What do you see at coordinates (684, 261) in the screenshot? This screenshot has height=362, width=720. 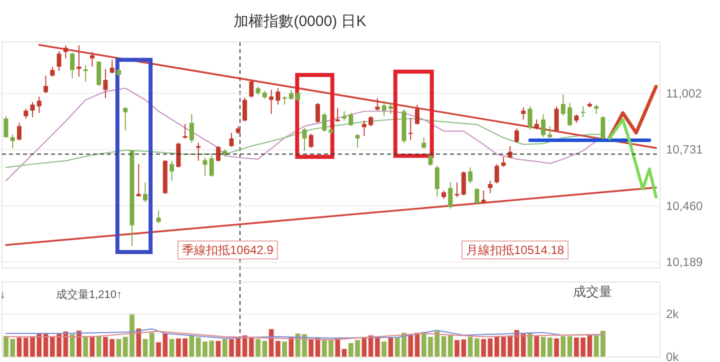 I see `ytick: 10,189` at bounding box center [684, 261].